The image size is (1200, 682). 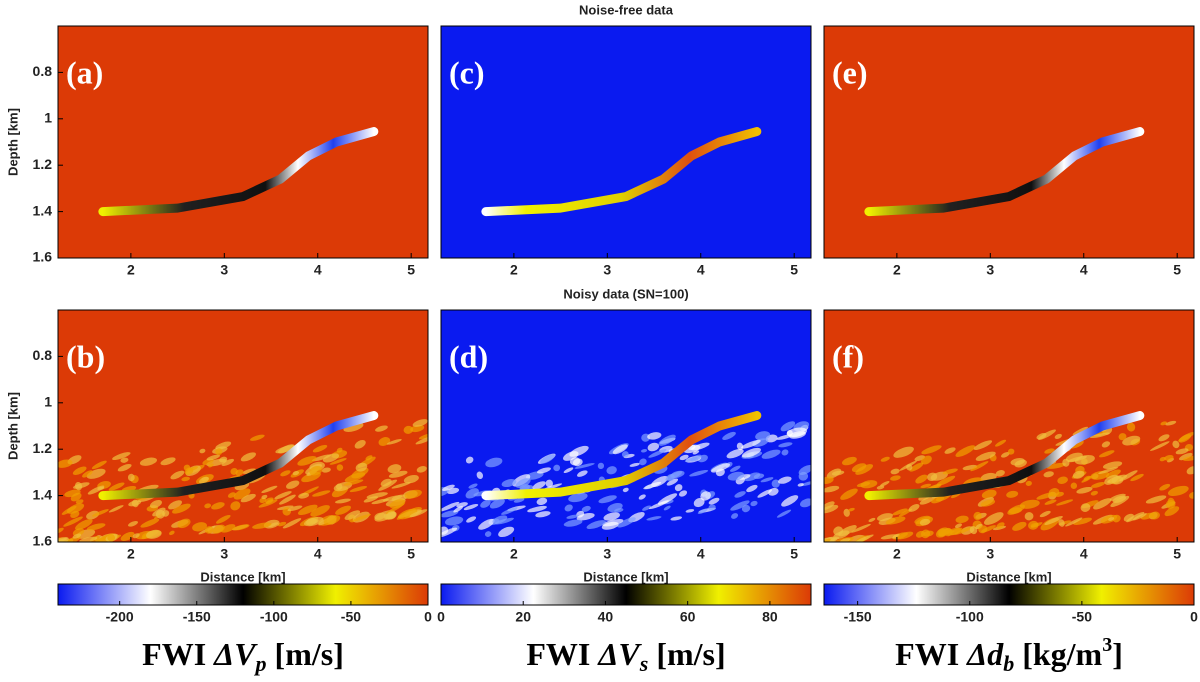 What do you see at coordinates (43, 71) in the screenshot?
I see `y-tick-label: 0.8` at bounding box center [43, 71].